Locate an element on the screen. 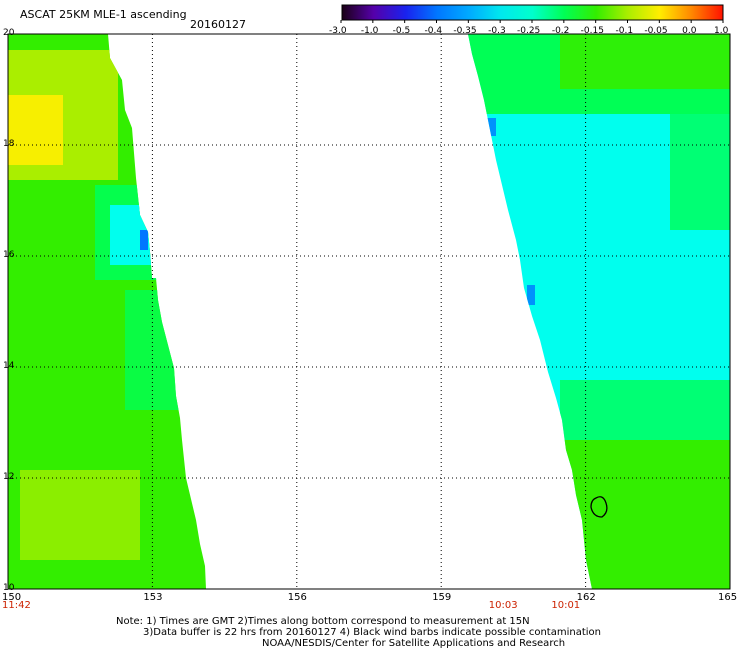 The image size is (740, 650). pass-time-label: 11:42 is located at coordinates (16, 605).